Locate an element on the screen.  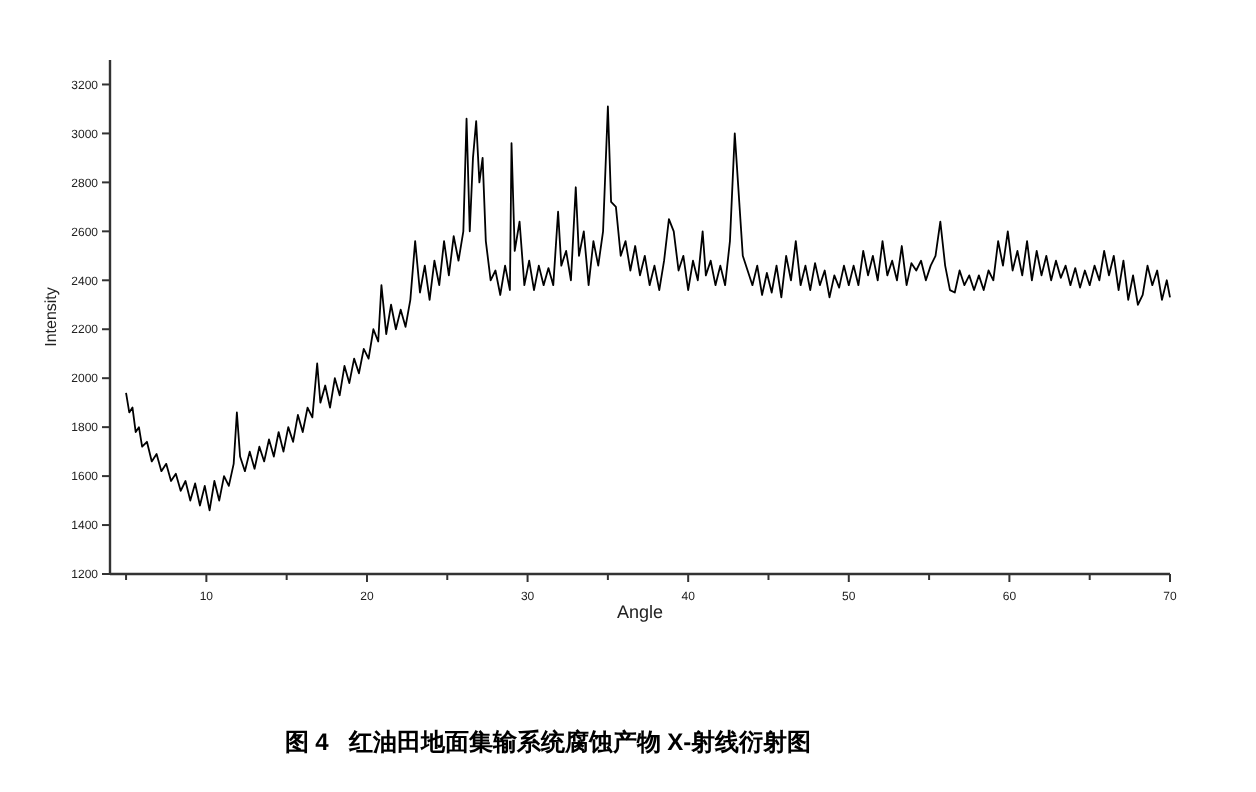
caption: 图 4 红油田地面集输系统腐蚀产物 X-射线衍射图 is located at coordinates (548, 742).